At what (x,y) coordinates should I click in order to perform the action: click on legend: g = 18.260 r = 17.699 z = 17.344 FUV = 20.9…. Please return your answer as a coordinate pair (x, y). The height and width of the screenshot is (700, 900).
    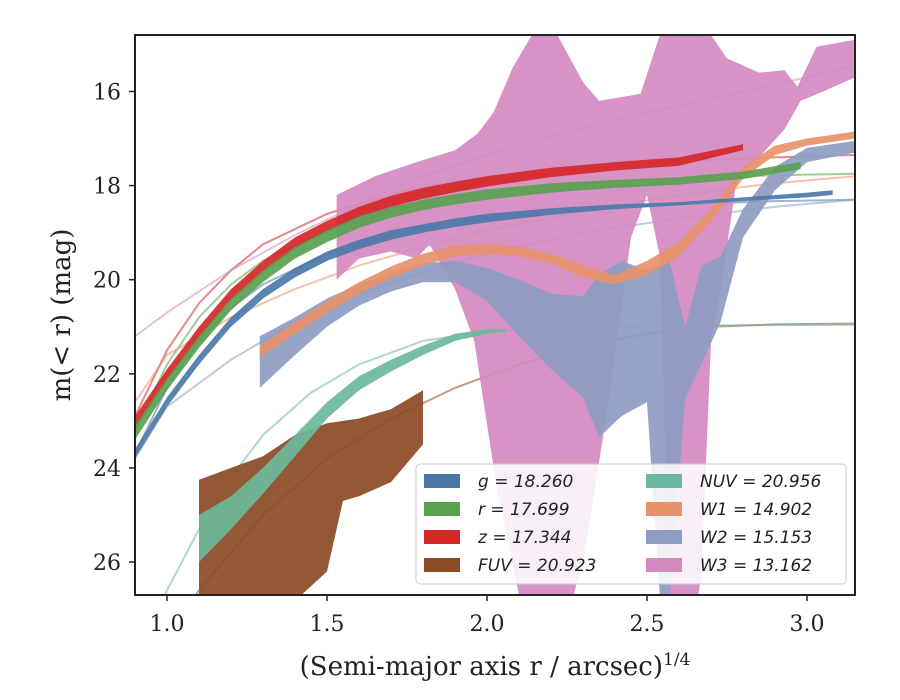
    Looking at the image, I should click on (631, 524).